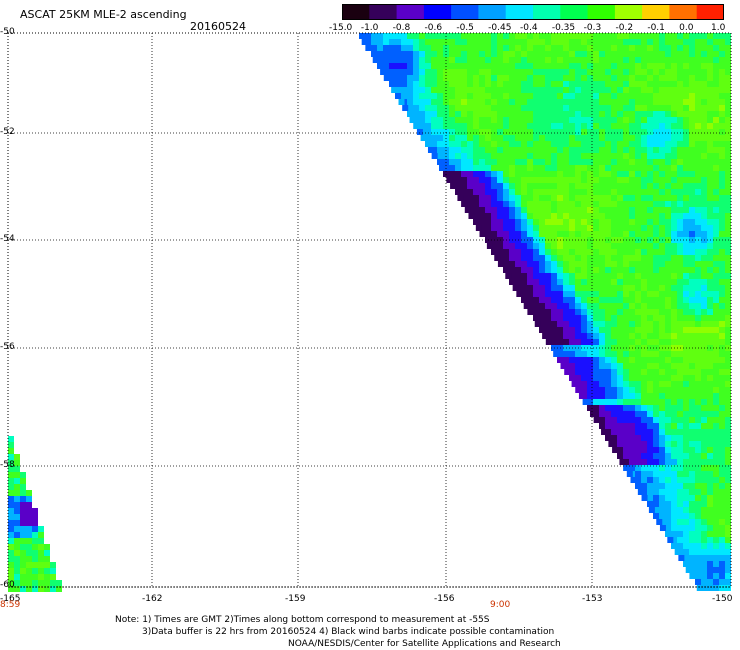 Image resolution: width=740 pixels, height=650 pixels. What do you see at coordinates (433, 28) in the screenshot?
I see `colorbar-label: -0.6` at bounding box center [433, 28].